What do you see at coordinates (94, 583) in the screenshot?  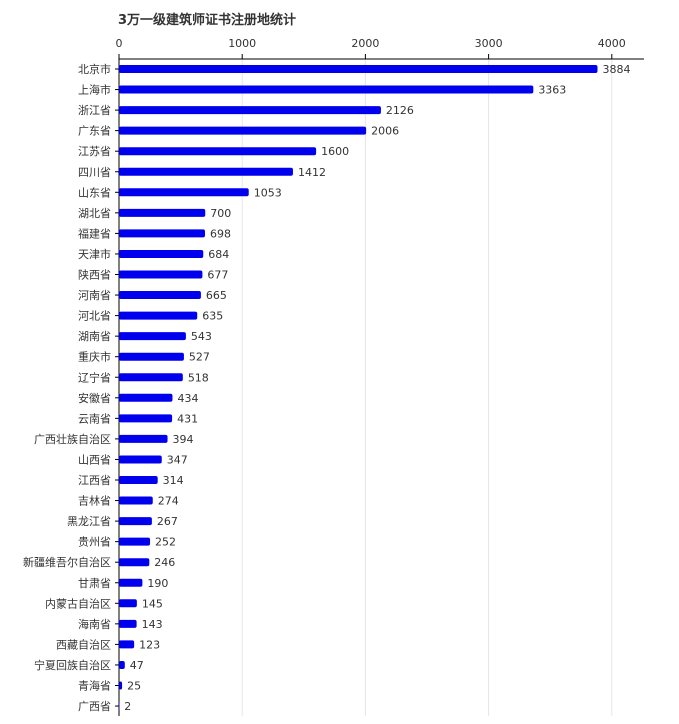 I see `category-label: 甘肃省` at bounding box center [94, 583].